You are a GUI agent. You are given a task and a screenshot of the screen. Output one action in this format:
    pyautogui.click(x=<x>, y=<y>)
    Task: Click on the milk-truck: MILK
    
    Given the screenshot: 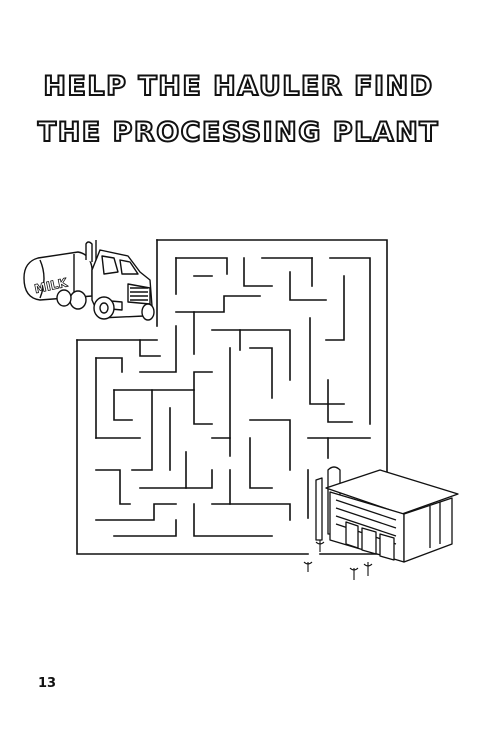 What is the action you would take?
    pyautogui.click(x=89, y=280)
    